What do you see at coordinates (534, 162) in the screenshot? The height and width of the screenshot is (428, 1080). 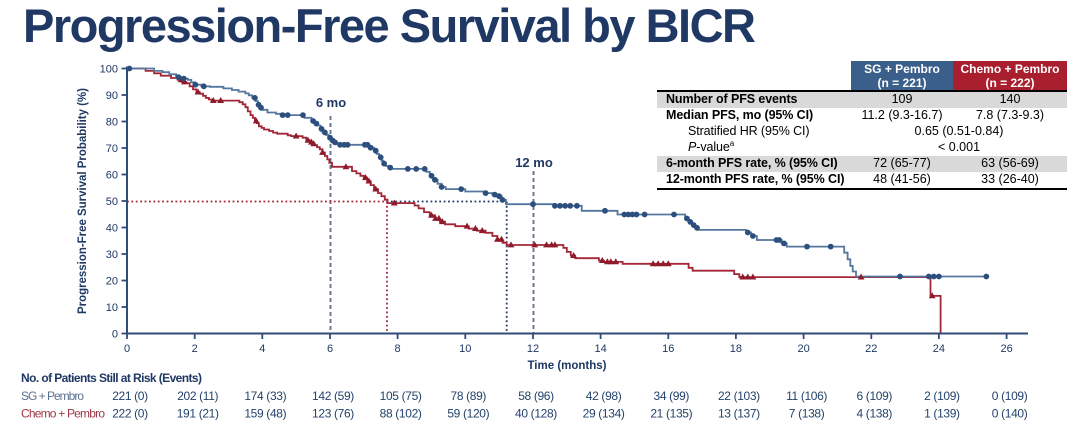 I see `svg-text: 12 mo` at bounding box center [534, 162].